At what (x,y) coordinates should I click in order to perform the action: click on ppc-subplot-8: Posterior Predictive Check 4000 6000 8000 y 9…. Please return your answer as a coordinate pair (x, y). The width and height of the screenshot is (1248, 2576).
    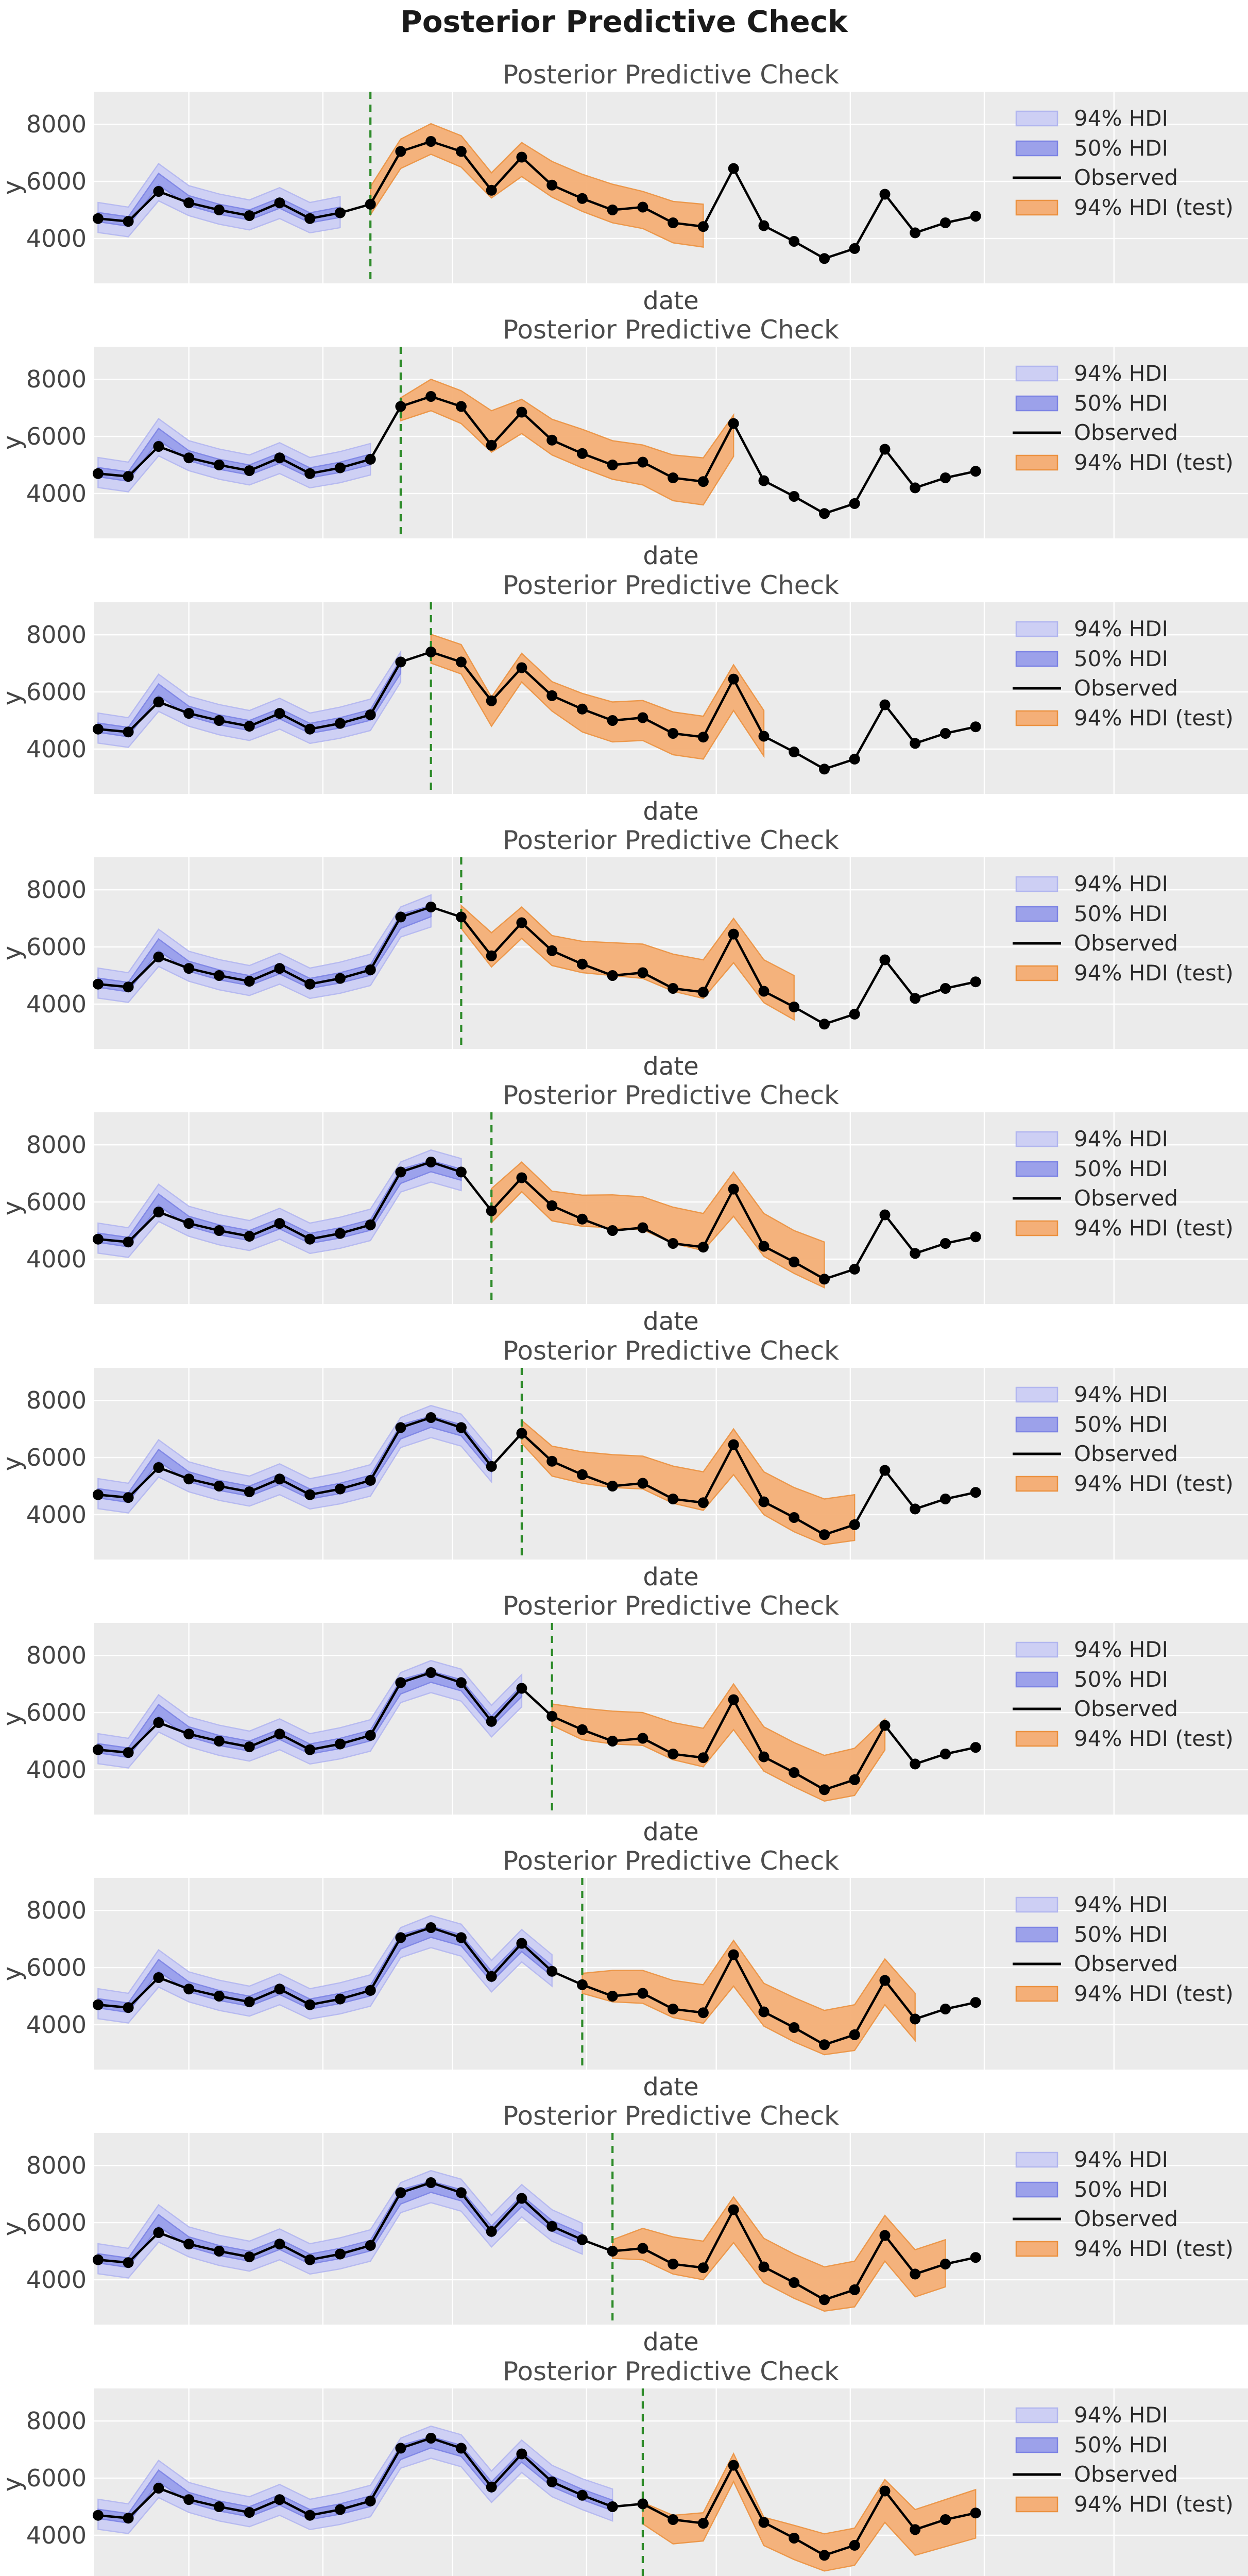
    Looking at the image, I should click on (624, 1974).